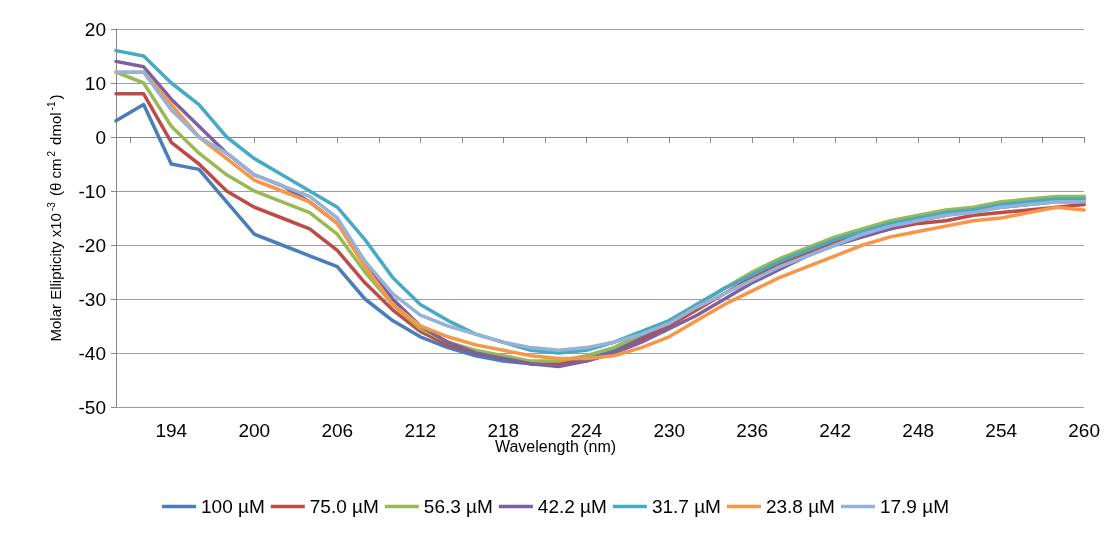 The height and width of the screenshot is (537, 1111). What do you see at coordinates (344, 506) in the screenshot?
I see `legend-label: 75.0 µM` at bounding box center [344, 506].